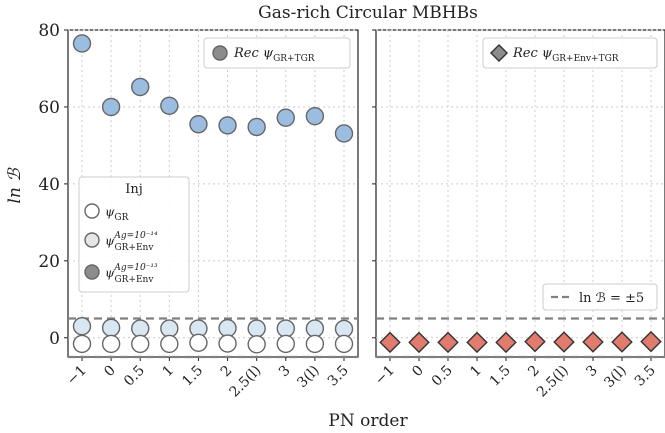 The width and height of the screenshot is (665, 433). Describe the element at coordinates (368, 13) in the screenshot. I see `figure-title: Gas-rich Circular MBHBs` at that location.